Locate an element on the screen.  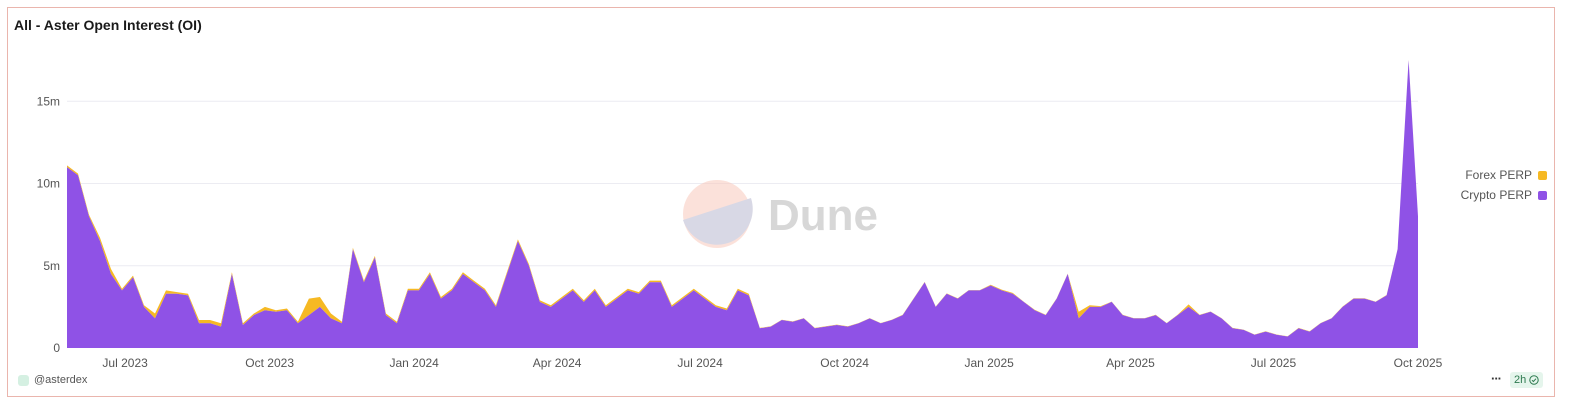
x-tick-label: Apr 2024 is located at coordinates (557, 363).